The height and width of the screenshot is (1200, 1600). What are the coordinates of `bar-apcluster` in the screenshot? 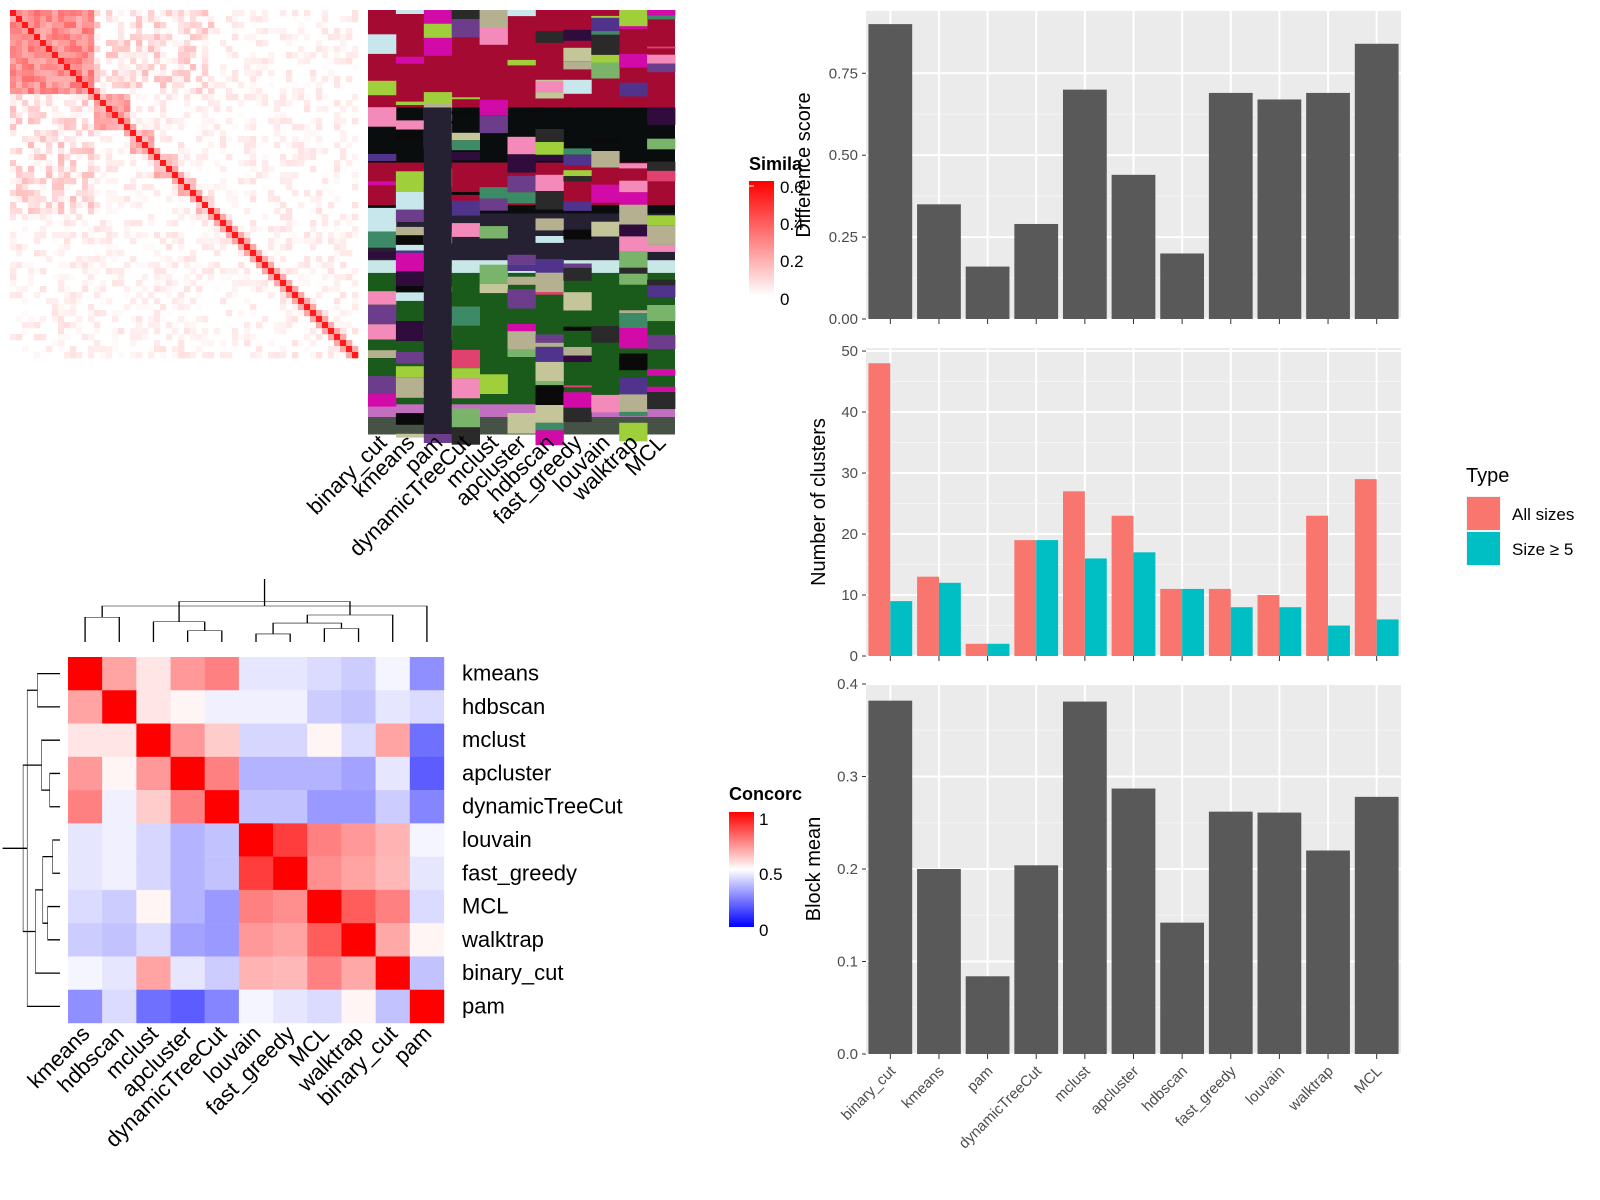 It's located at (1133, 246).